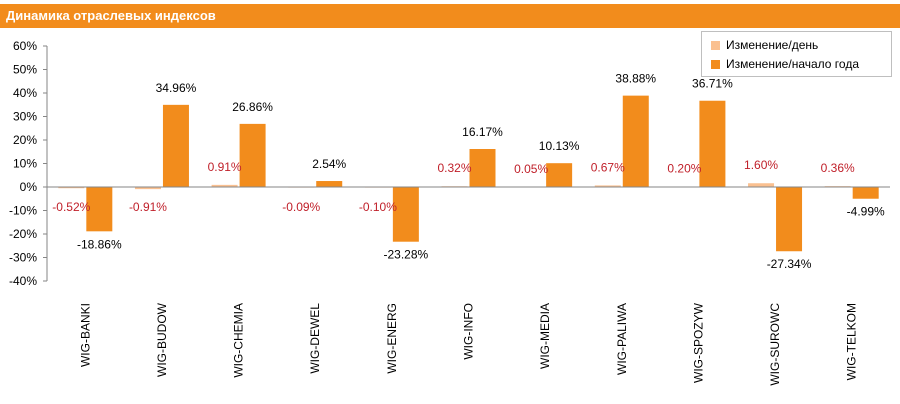 Image resolution: width=900 pixels, height=404 pixels. I want to click on y-tick-label: 0%, so click(29, 187).